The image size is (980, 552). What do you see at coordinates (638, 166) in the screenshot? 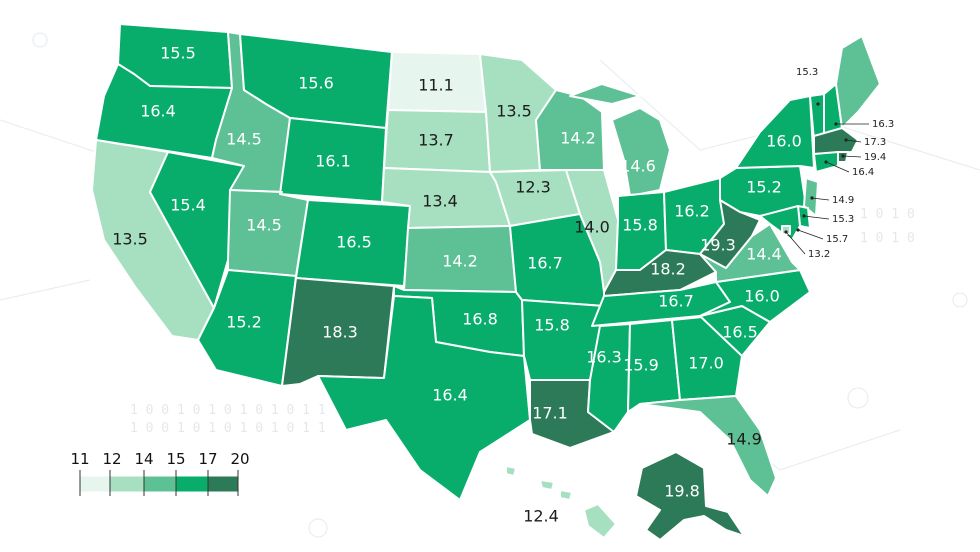
I see `state-value-label-MI: 14.6` at bounding box center [638, 166].